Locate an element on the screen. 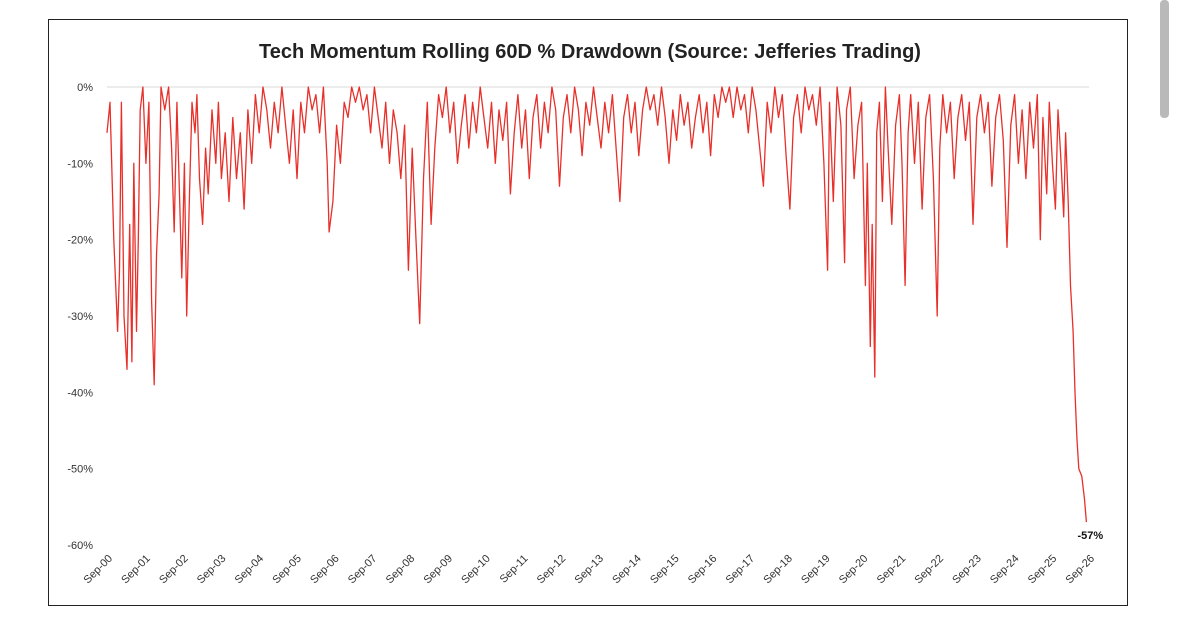 This screenshot has height=639, width=1179. x-tick-label: Sep-08 is located at coordinates (401, 570).